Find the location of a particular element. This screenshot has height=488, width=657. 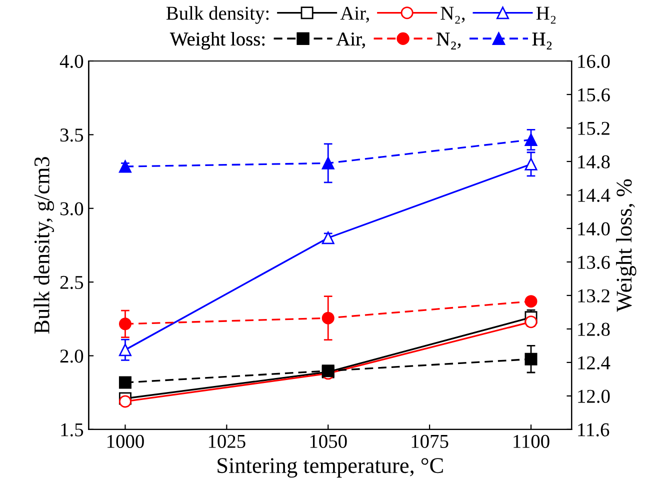

y-tick-label: 2.0 is located at coordinates (72, 356).